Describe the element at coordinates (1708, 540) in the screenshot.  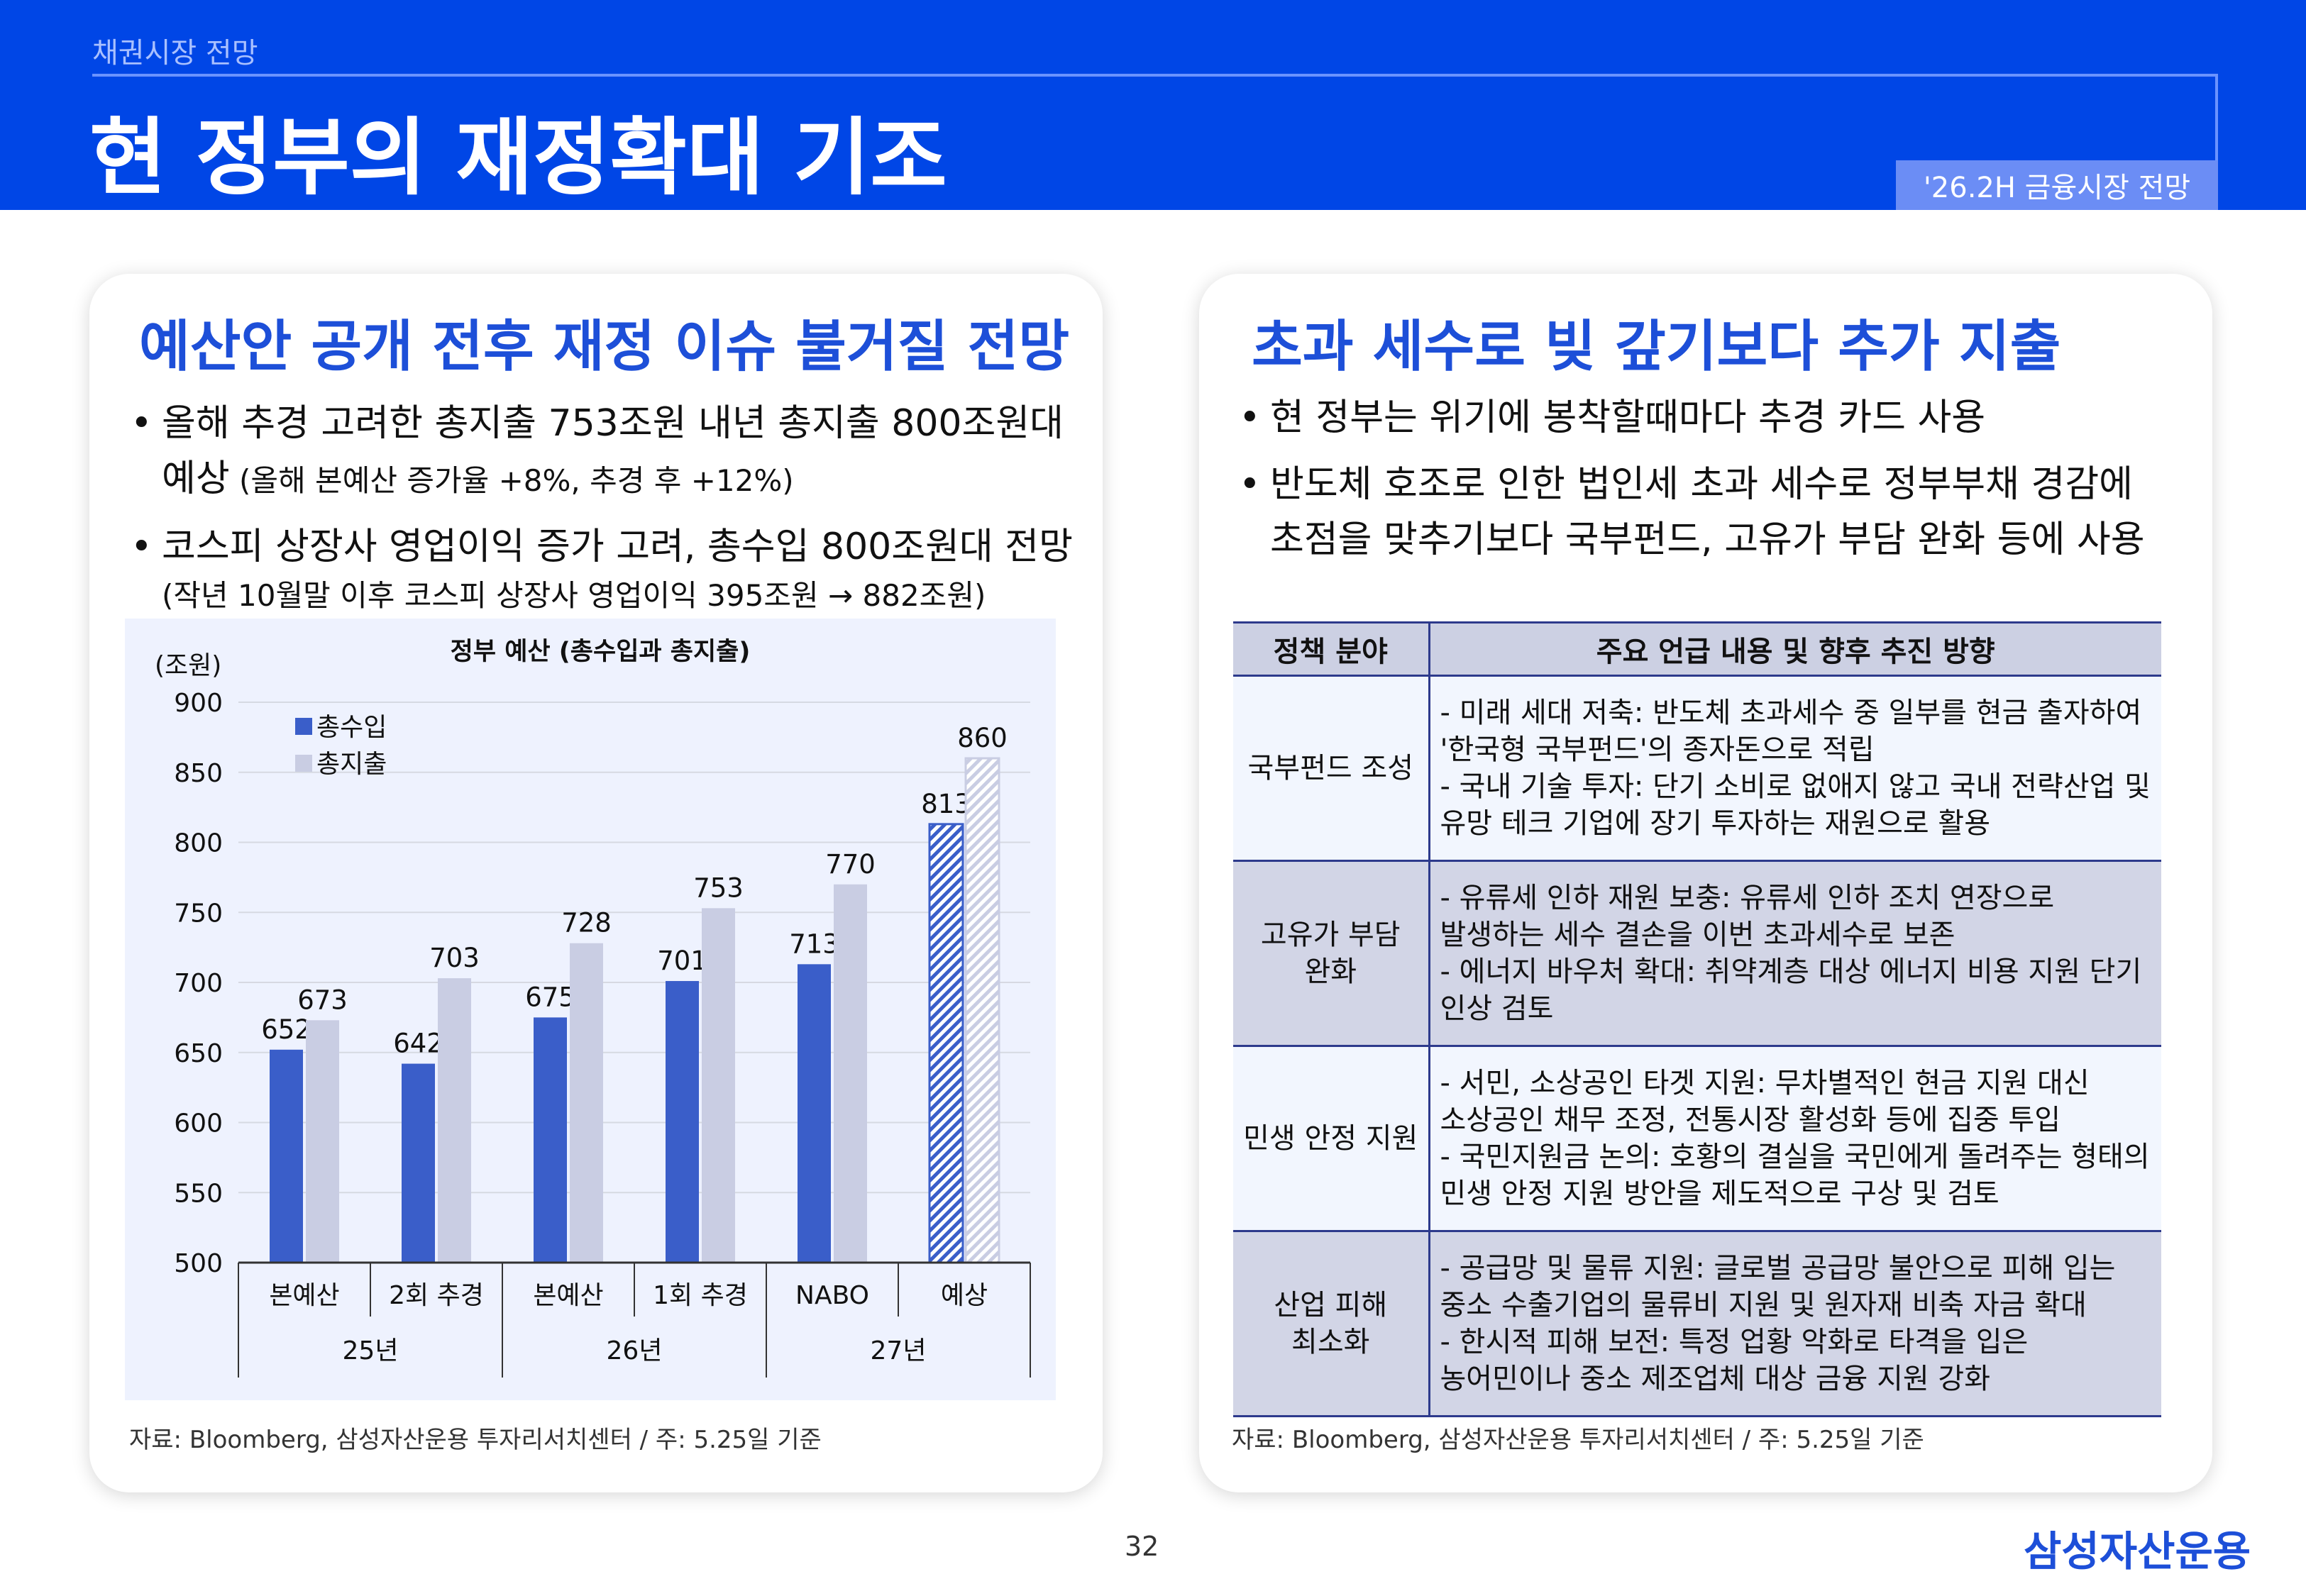
I see `right-bullet-2-line2: 초점을 맞추기보다 국부펀드, 고유가 부담 완화 등에 사용` at that location.